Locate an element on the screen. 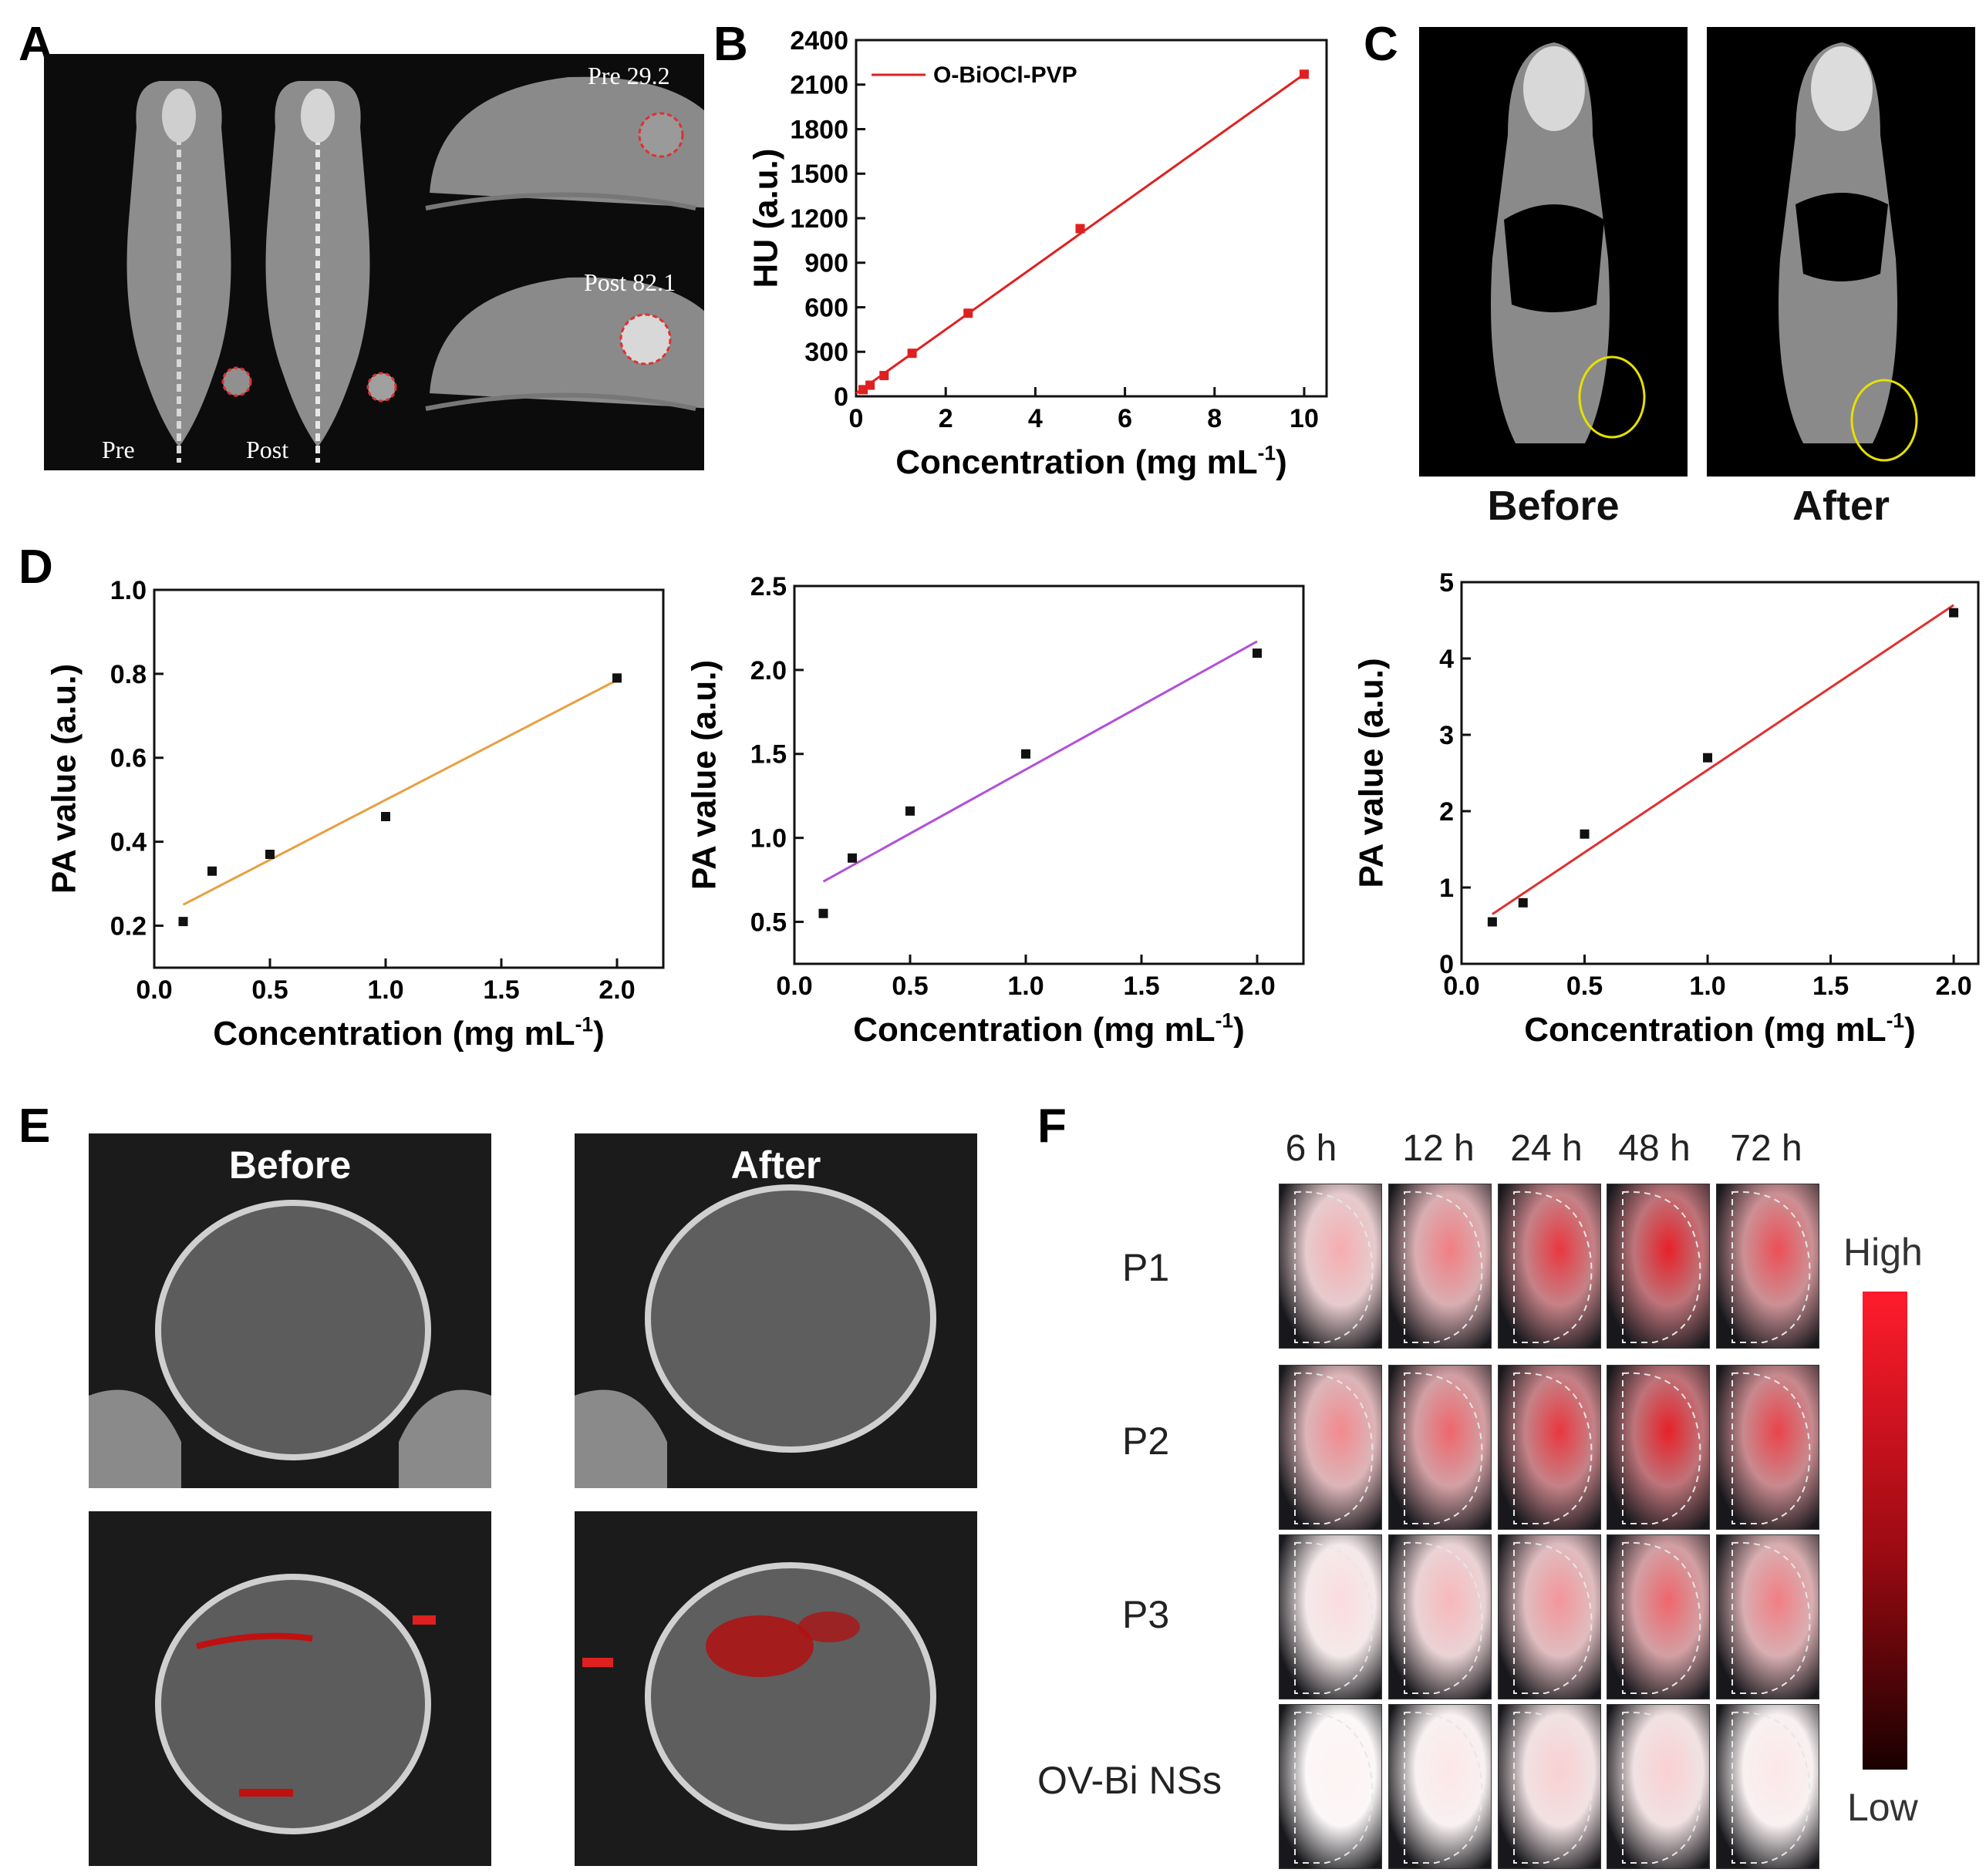 The height and width of the screenshot is (1876, 1986). panel-label-b: B is located at coordinates (730, 44).